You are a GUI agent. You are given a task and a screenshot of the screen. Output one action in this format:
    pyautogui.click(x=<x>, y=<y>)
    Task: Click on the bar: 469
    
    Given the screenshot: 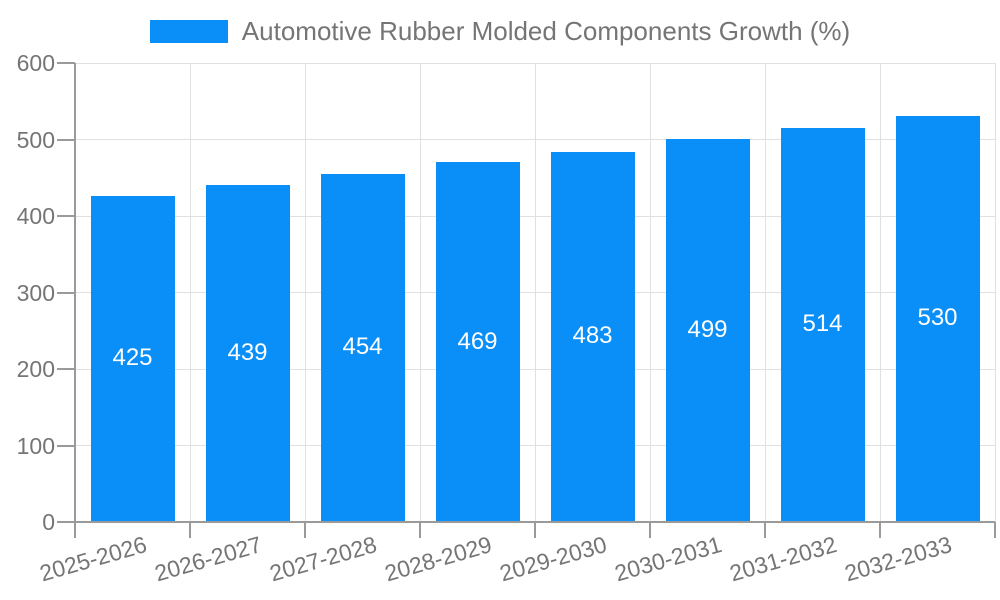 What is the action you would take?
    pyautogui.click(x=477, y=341)
    